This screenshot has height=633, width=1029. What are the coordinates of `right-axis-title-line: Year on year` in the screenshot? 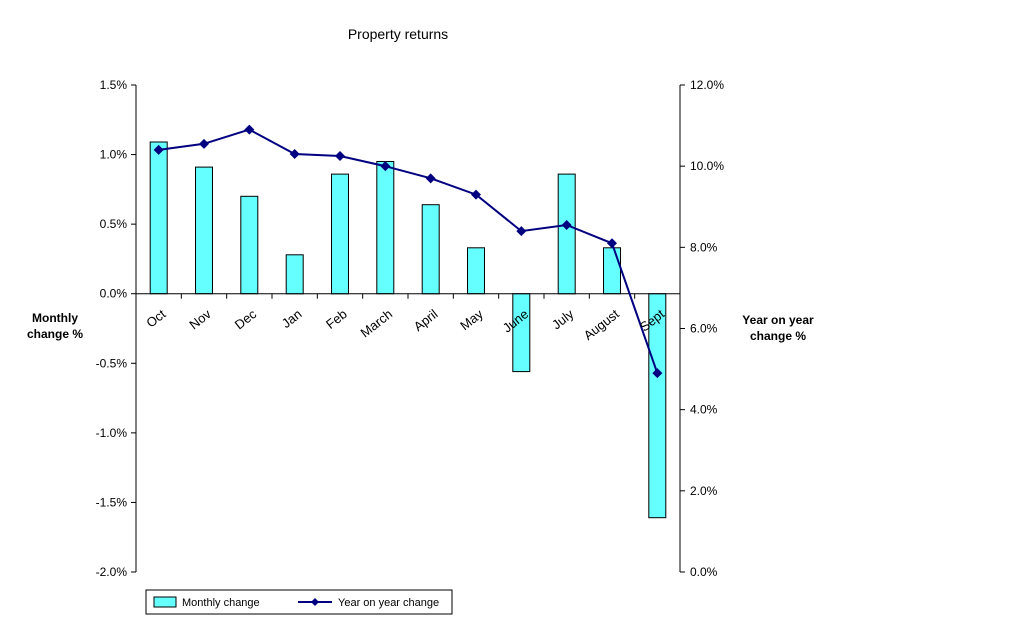 It's located at (778, 320).